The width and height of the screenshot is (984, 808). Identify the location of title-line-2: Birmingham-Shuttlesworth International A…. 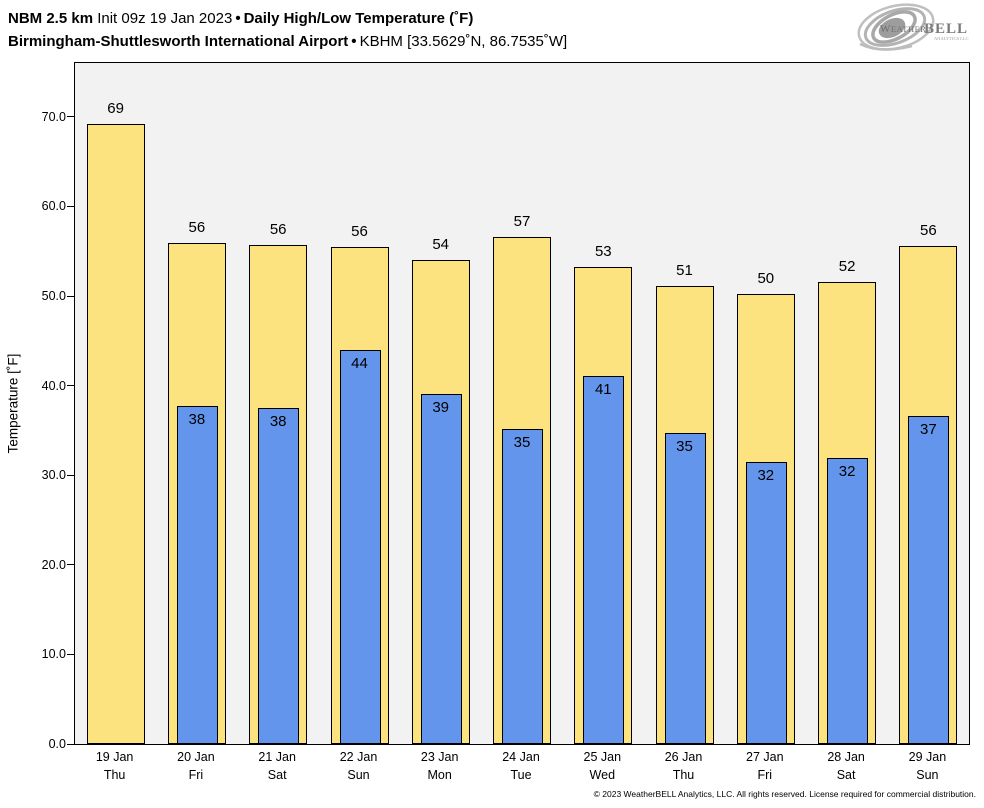
(287, 41).